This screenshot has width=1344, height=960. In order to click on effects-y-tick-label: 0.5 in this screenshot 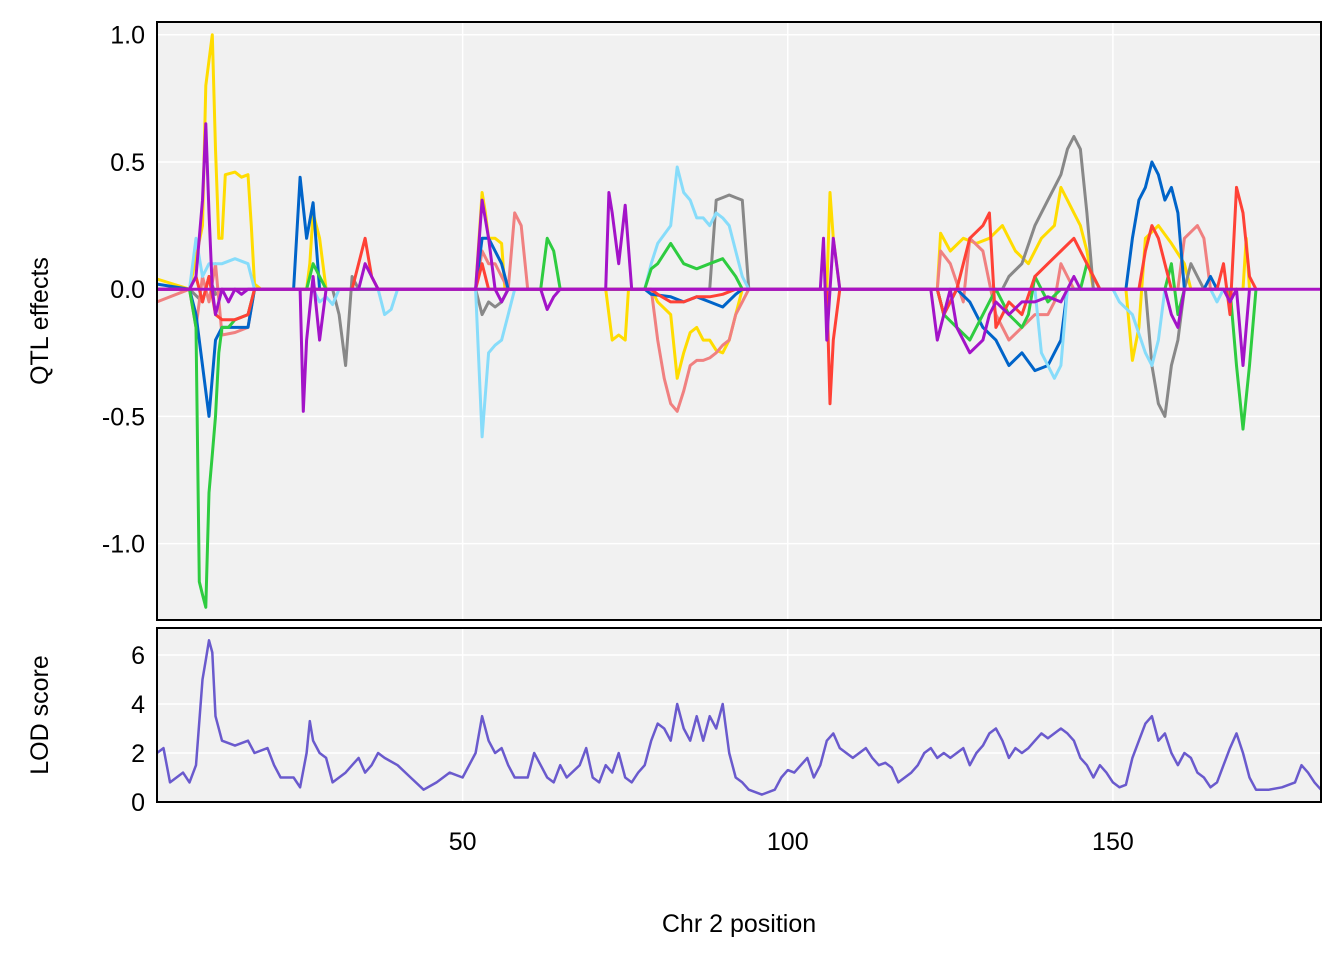, I will do `click(127, 163)`.